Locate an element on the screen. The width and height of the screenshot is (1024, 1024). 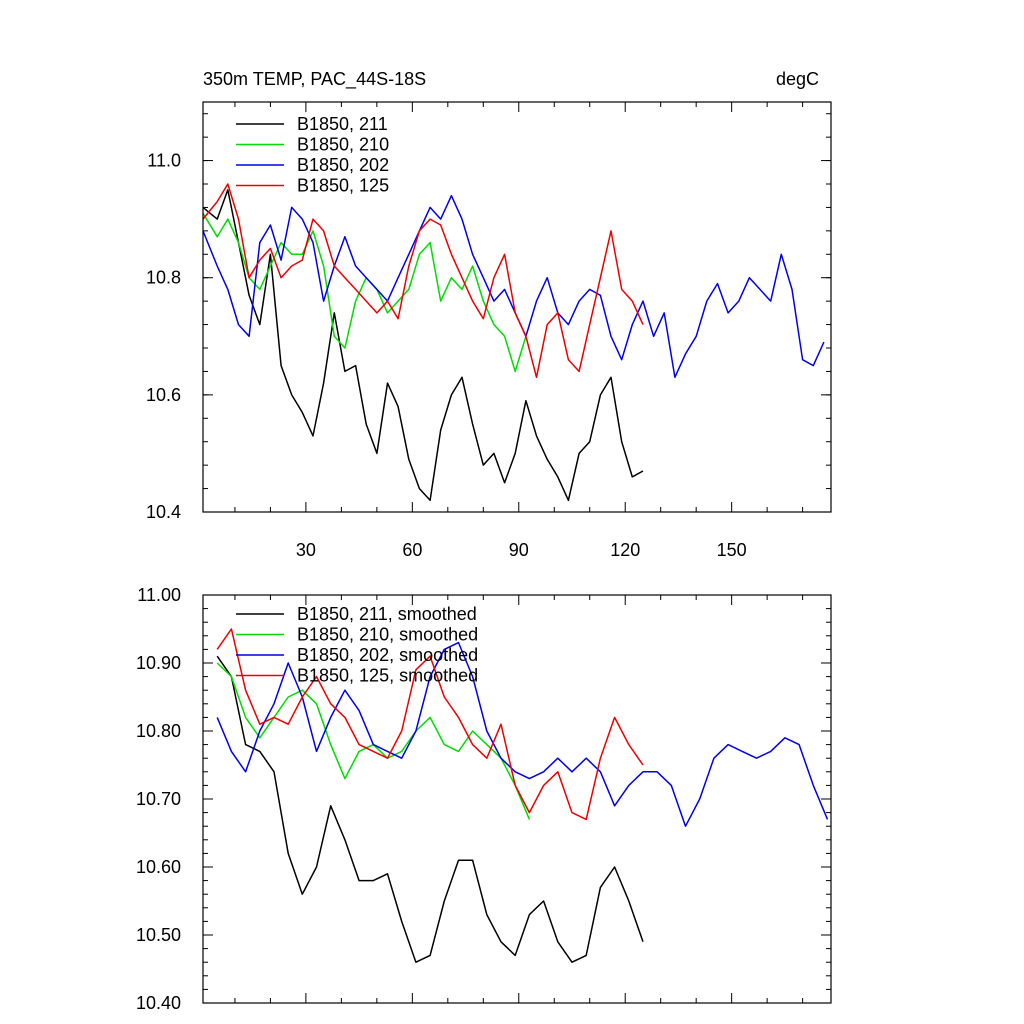
x-tick-label: 150 is located at coordinates (732, 550).